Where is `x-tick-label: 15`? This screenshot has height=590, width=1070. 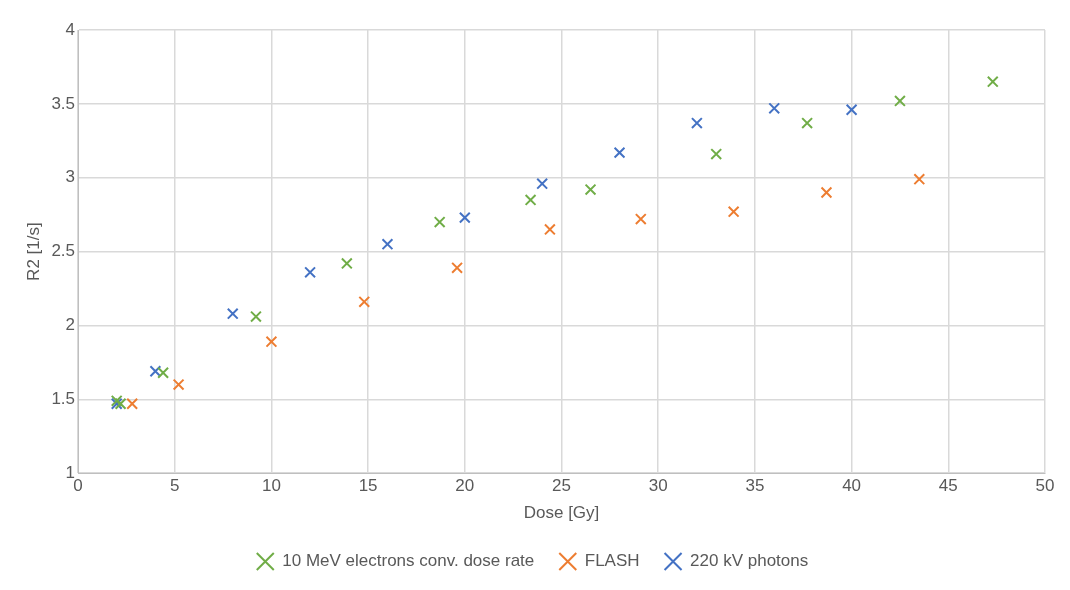
x-tick-label: 15 is located at coordinates (368, 486).